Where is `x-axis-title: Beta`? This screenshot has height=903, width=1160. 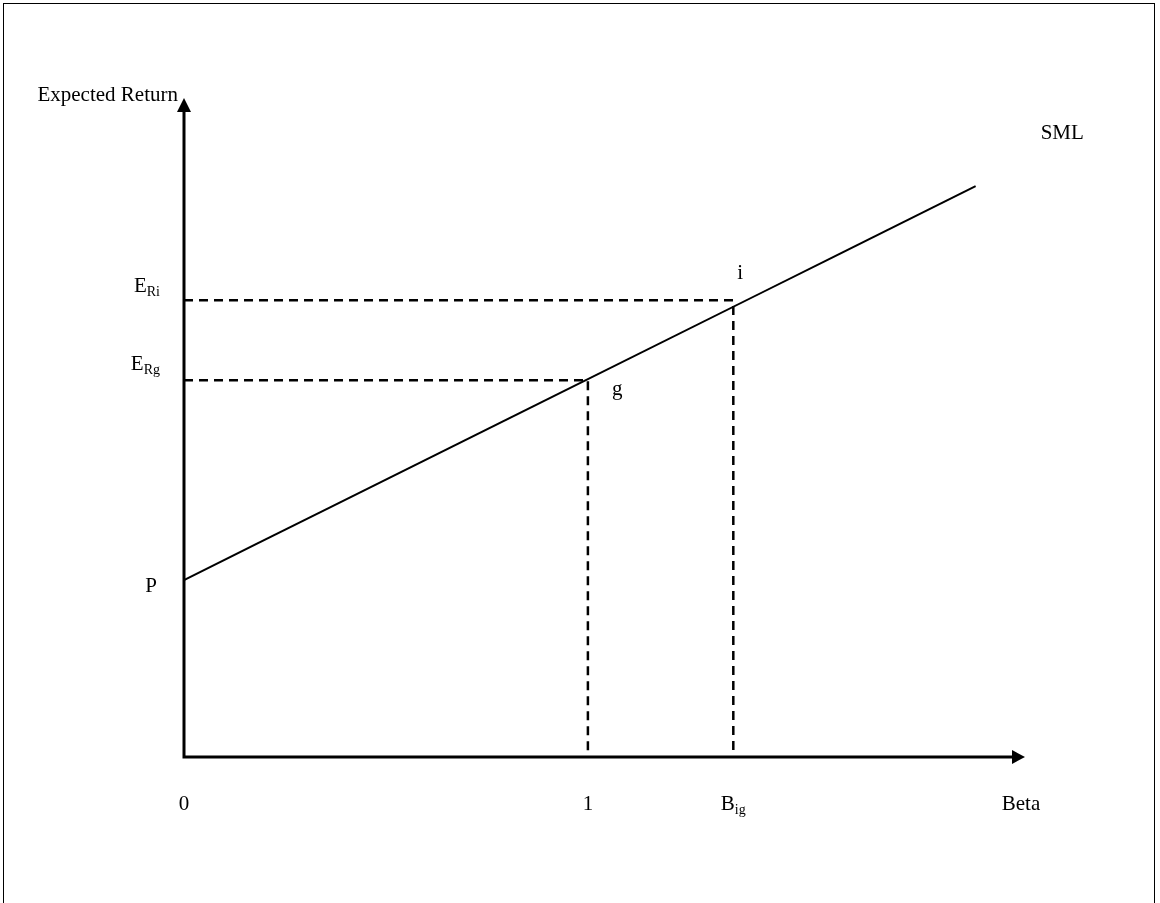
x-axis-title: Beta is located at coordinates (1021, 802).